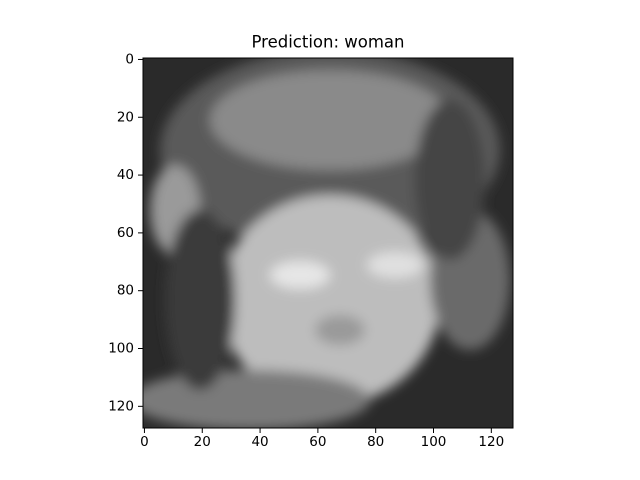 This screenshot has height=480, width=640. I want to click on y-tick-label: 60, so click(125, 233).